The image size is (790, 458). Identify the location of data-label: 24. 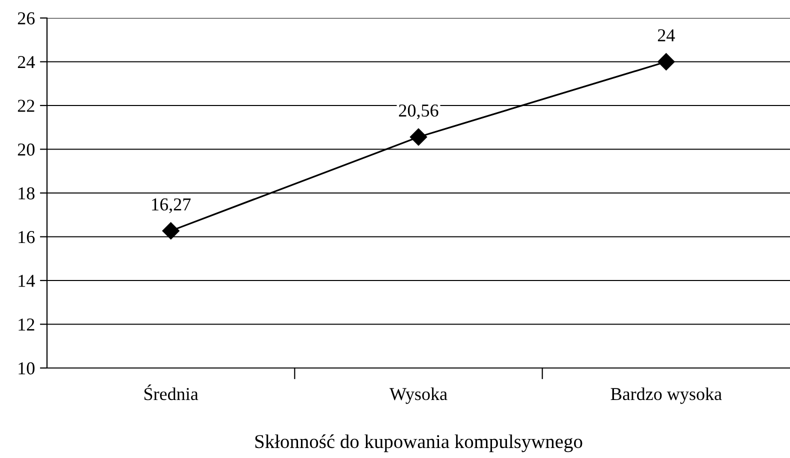
(666, 35).